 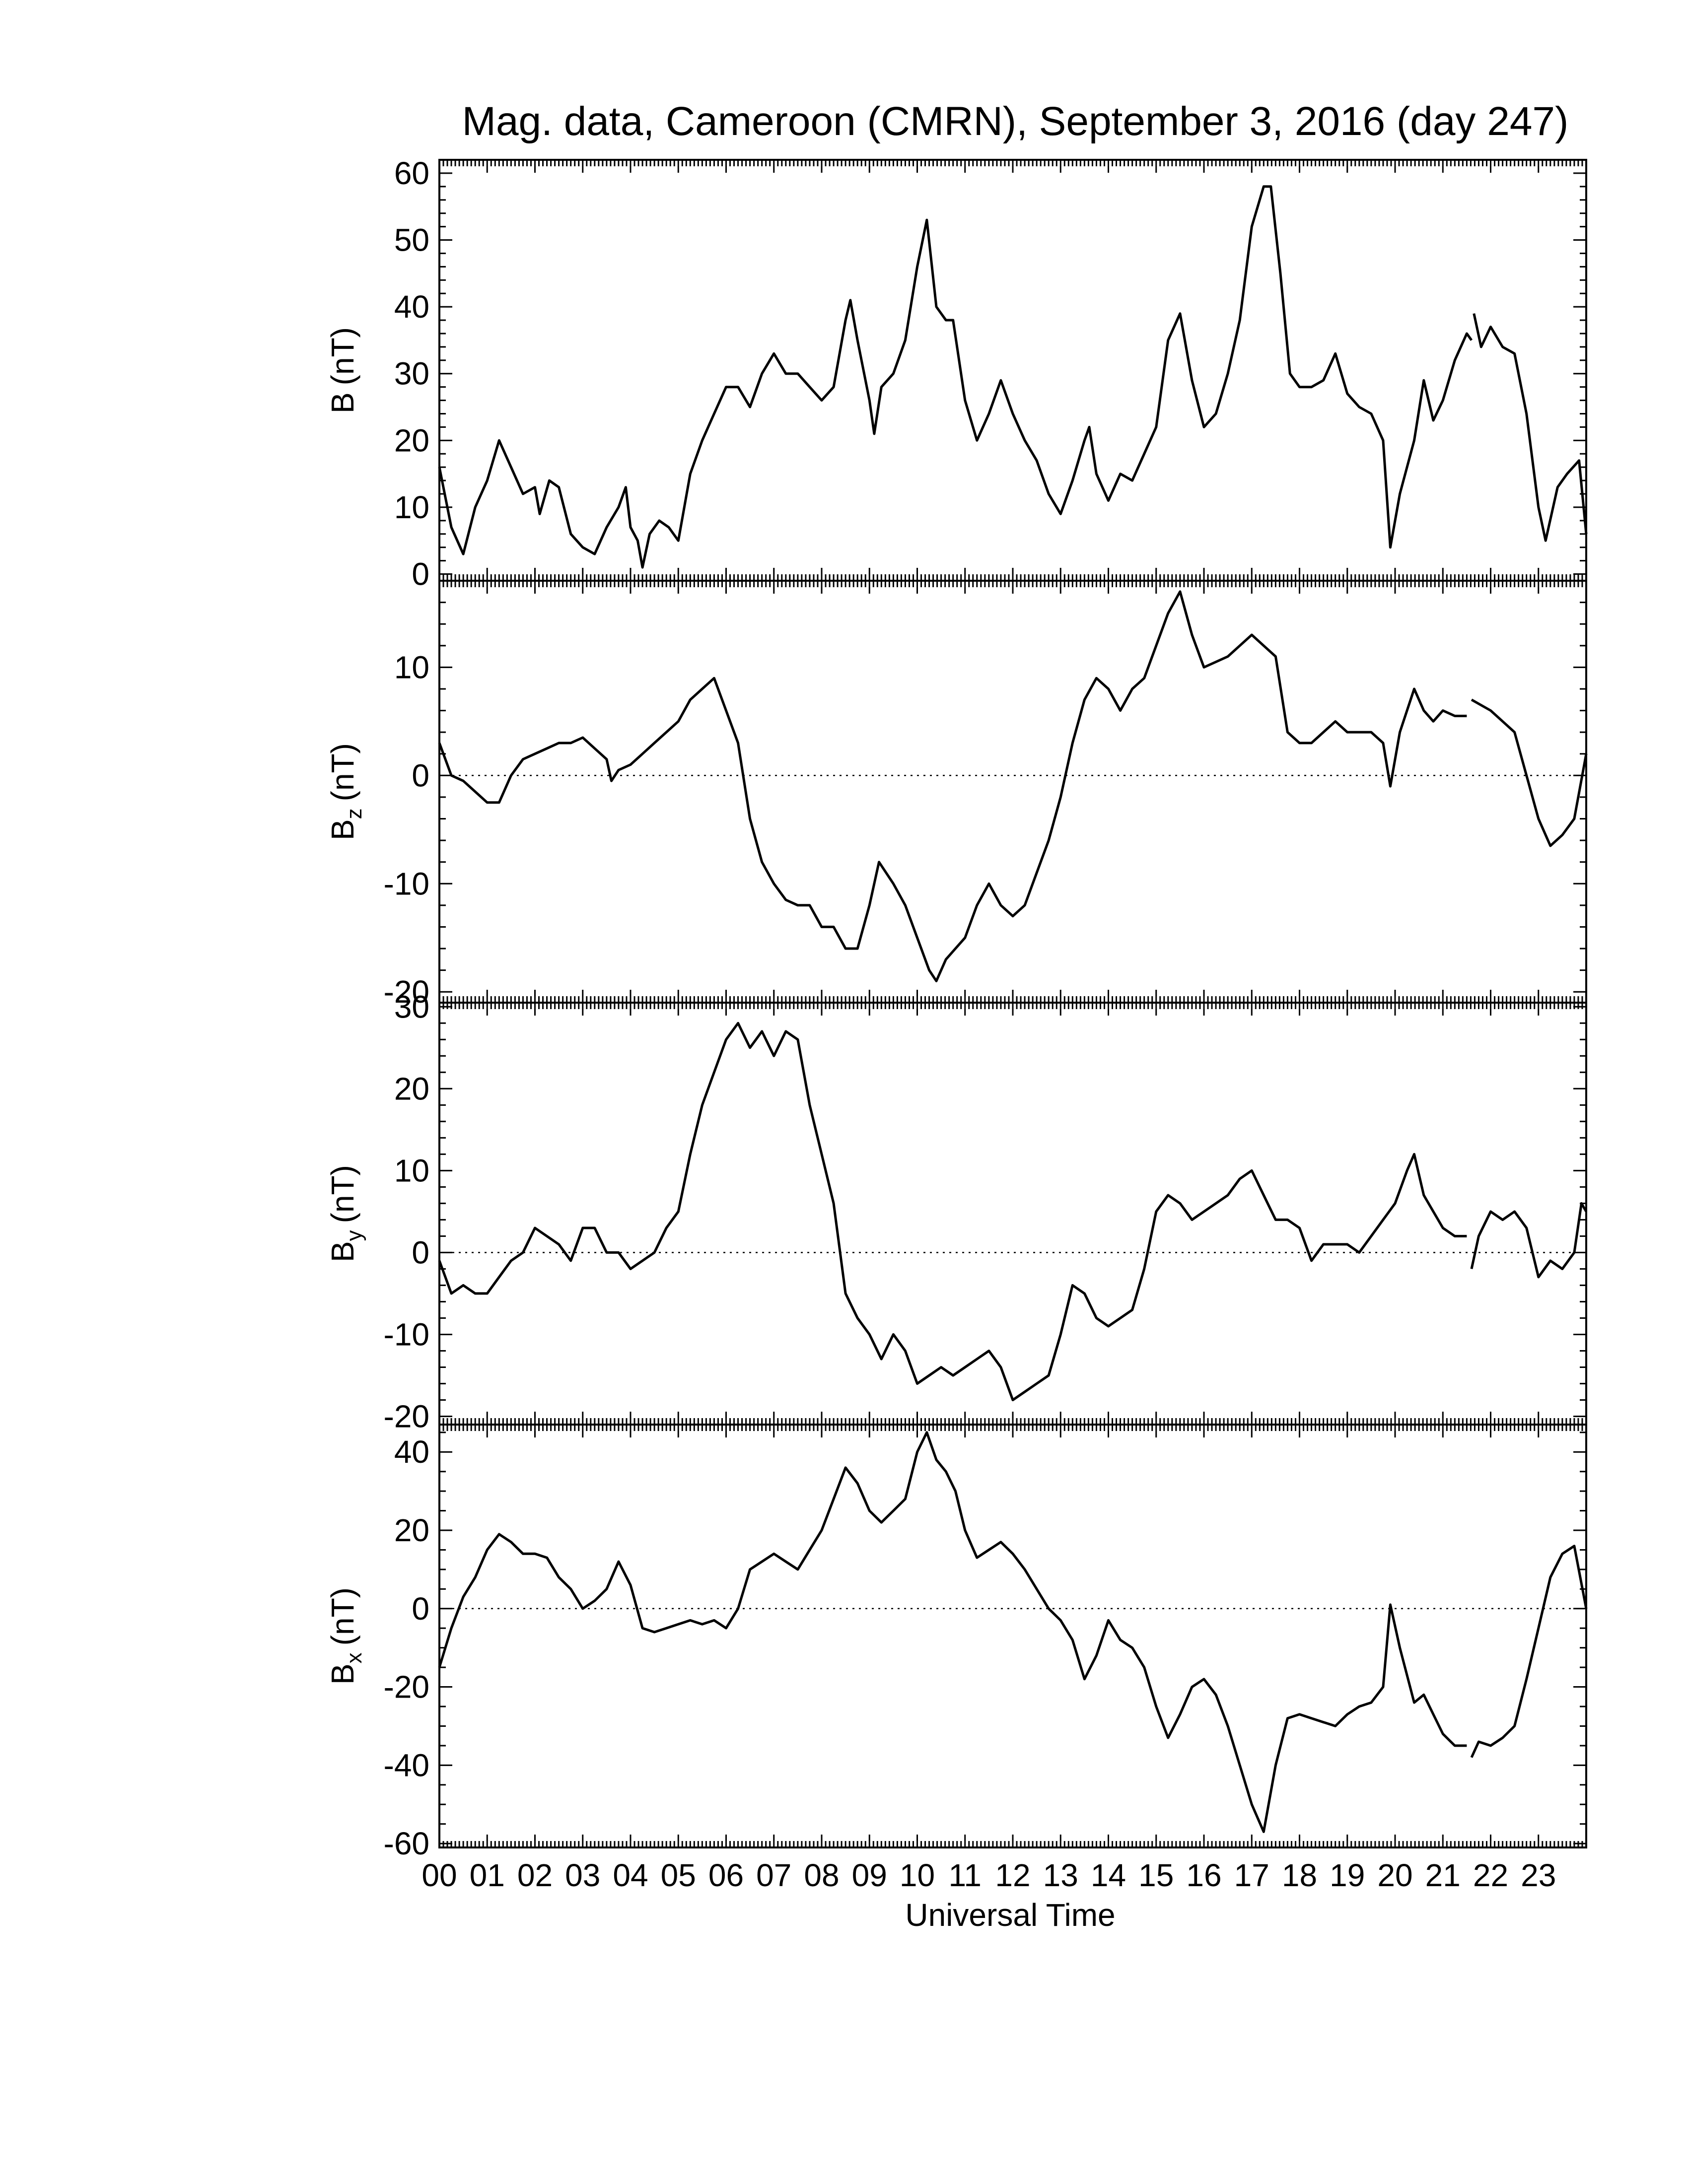 What do you see at coordinates (535, 1875) in the screenshot?
I see `x-tick-label: 02` at bounding box center [535, 1875].